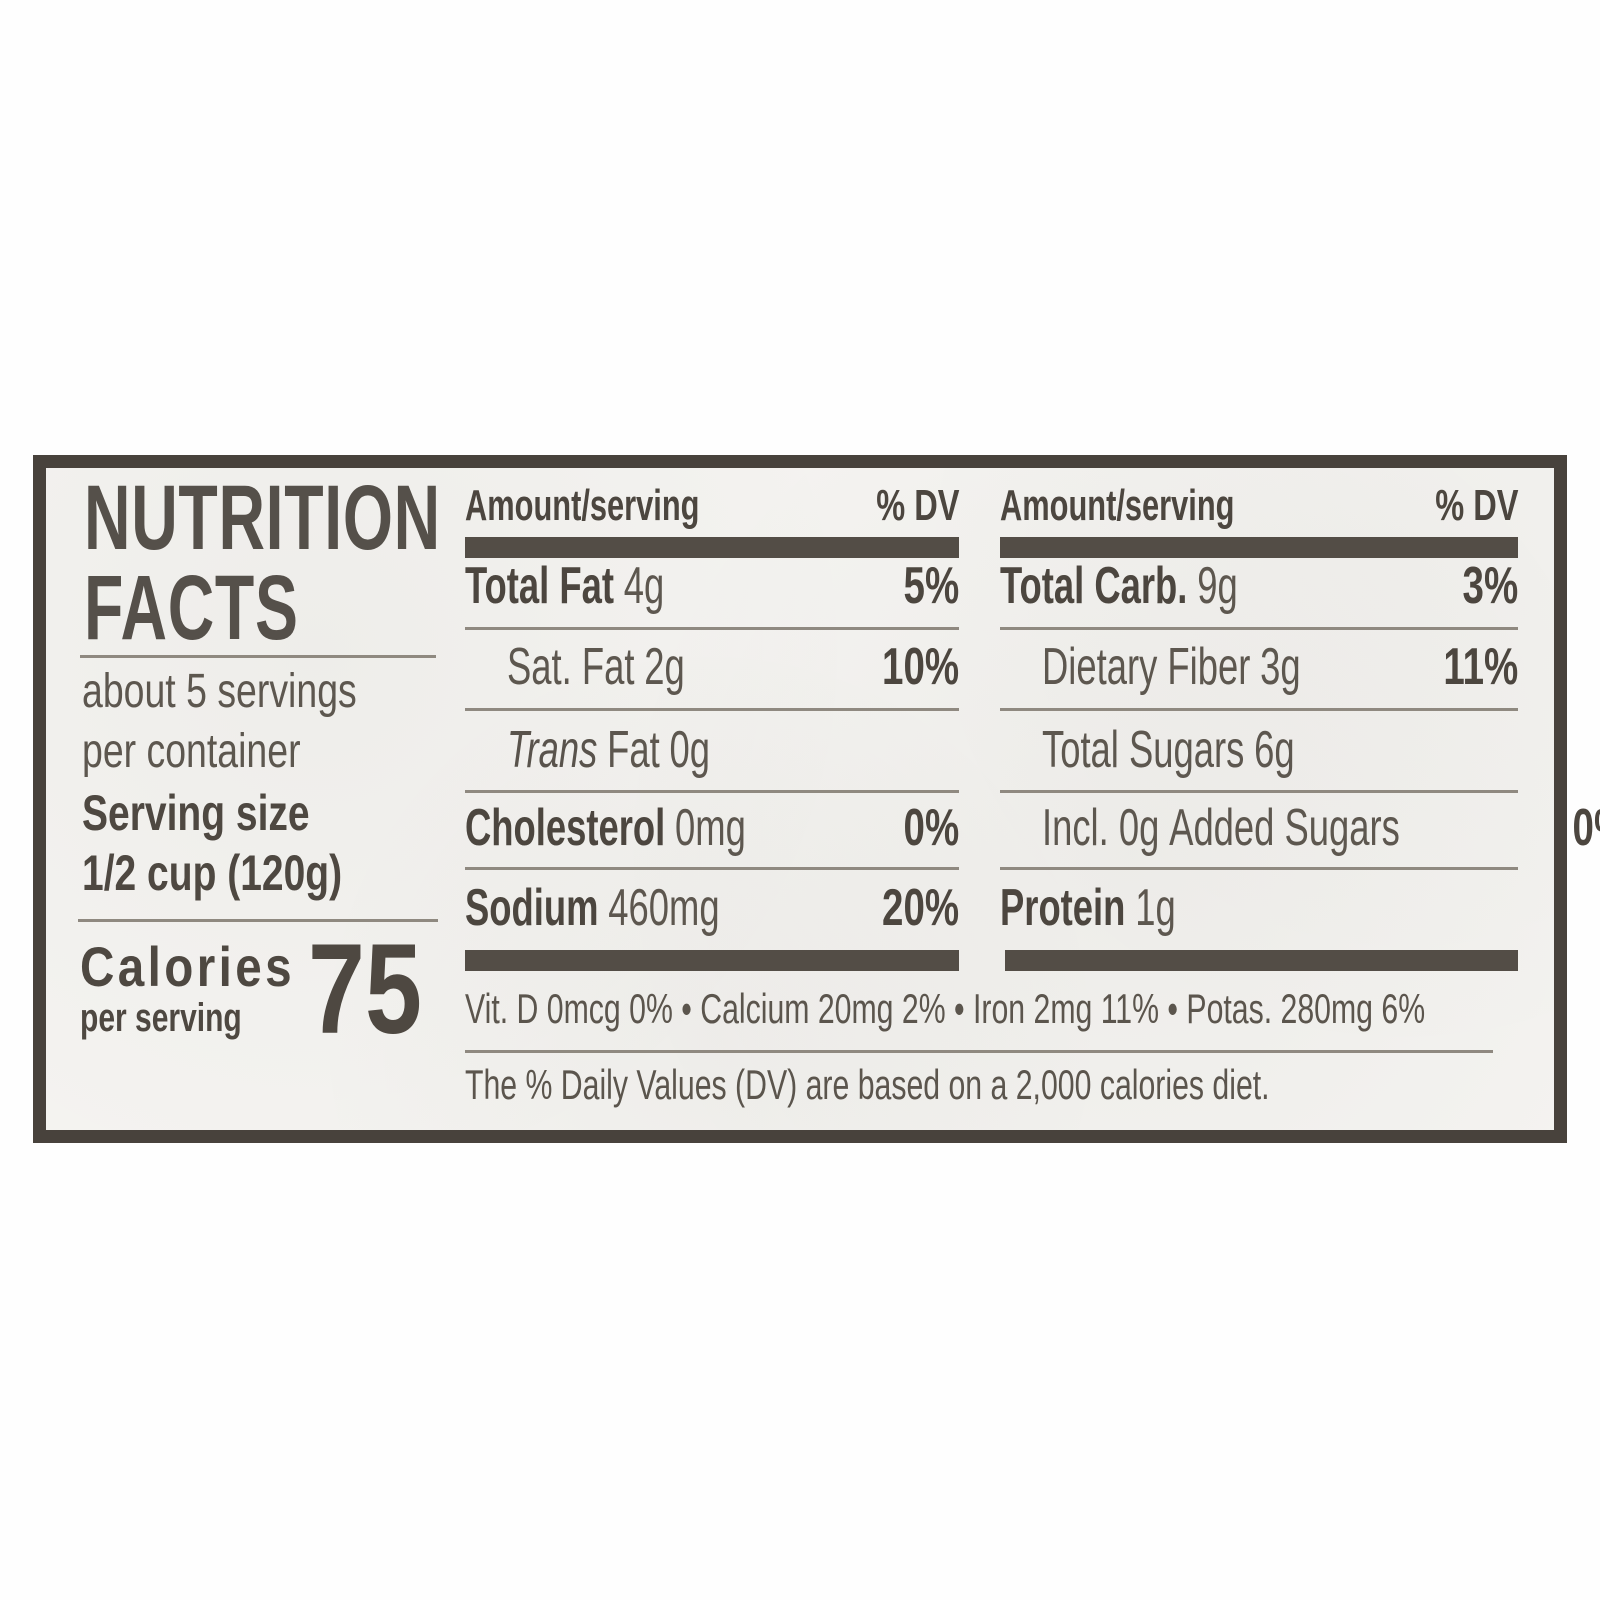  Describe the element at coordinates (1284, 828) in the screenshot. I see `nutrient-amount: Added Sugars` at that location.